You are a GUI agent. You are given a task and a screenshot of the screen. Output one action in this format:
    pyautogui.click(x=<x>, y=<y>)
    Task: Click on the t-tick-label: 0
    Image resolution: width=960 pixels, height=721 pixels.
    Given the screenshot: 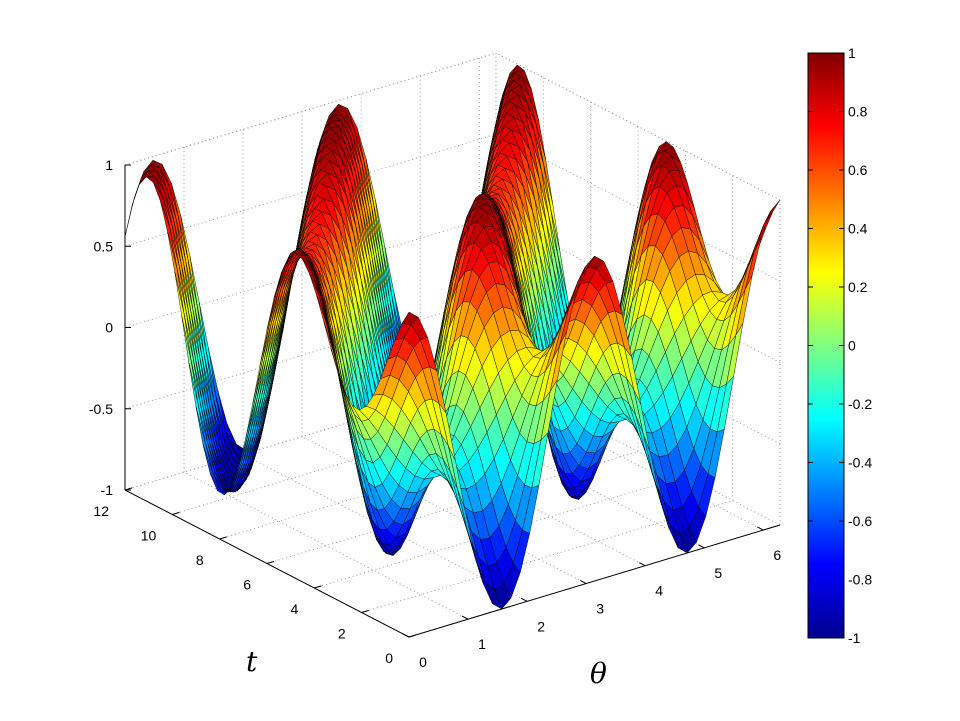 What is the action you would take?
    pyautogui.click(x=389, y=658)
    